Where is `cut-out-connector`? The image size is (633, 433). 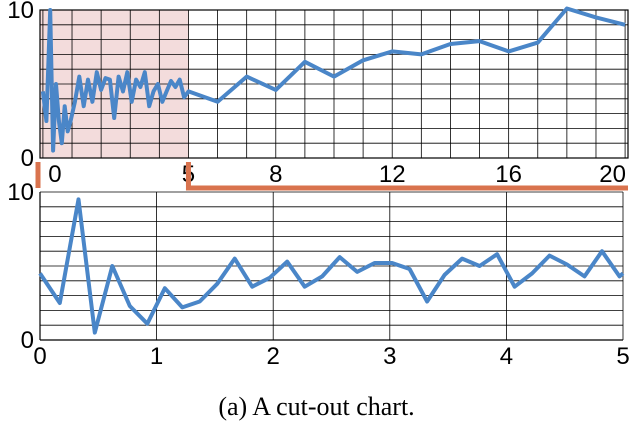 cut-out-connector is located at coordinates (331, 176).